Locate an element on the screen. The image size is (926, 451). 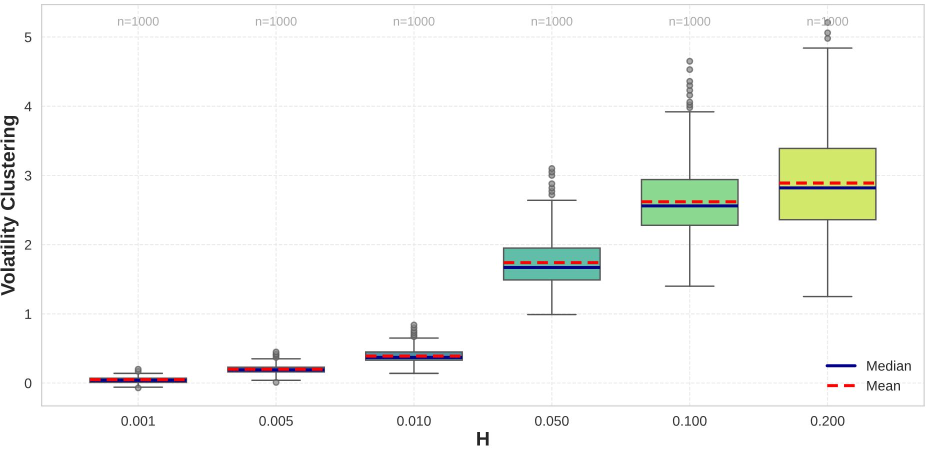
y-tick-label: 4 is located at coordinates (28, 107).